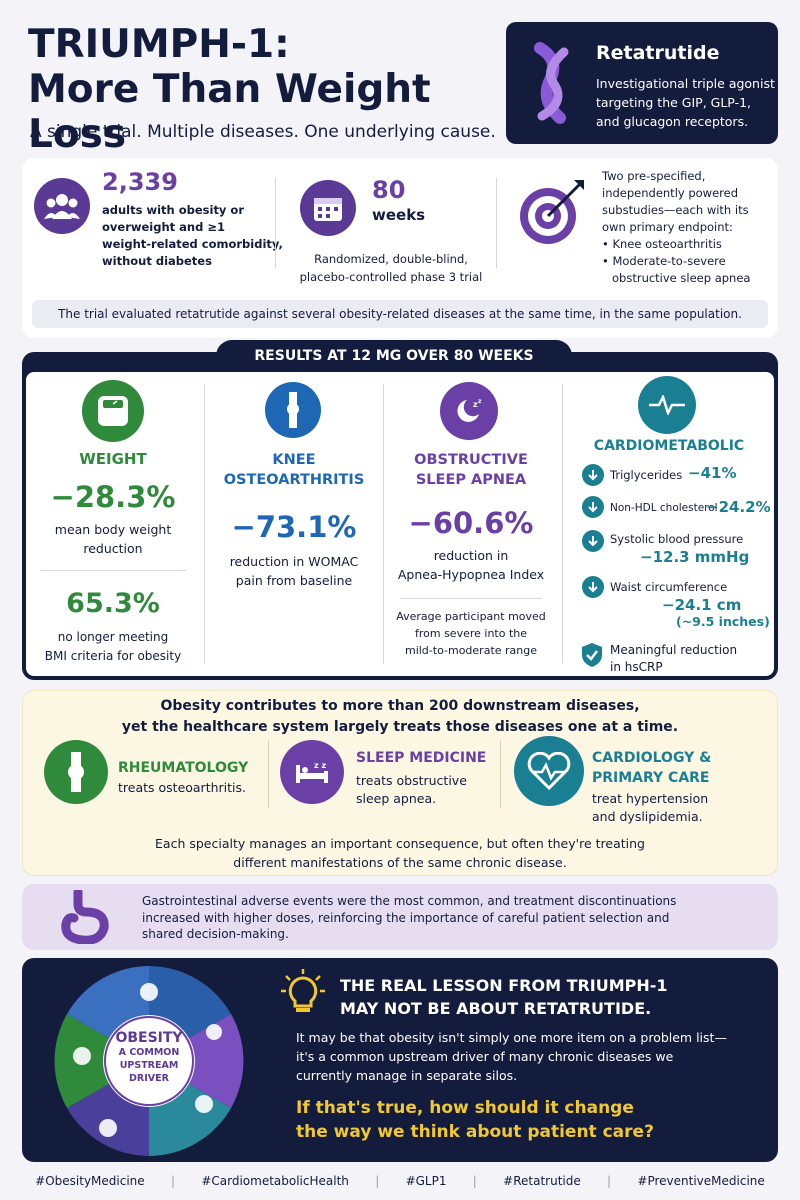 This screenshot has width=800, height=1200. Describe the element at coordinates (652, 768) in the screenshot. I see `cardiology-title: CARDIOLOGY & PRIMARY CARE` at that location.